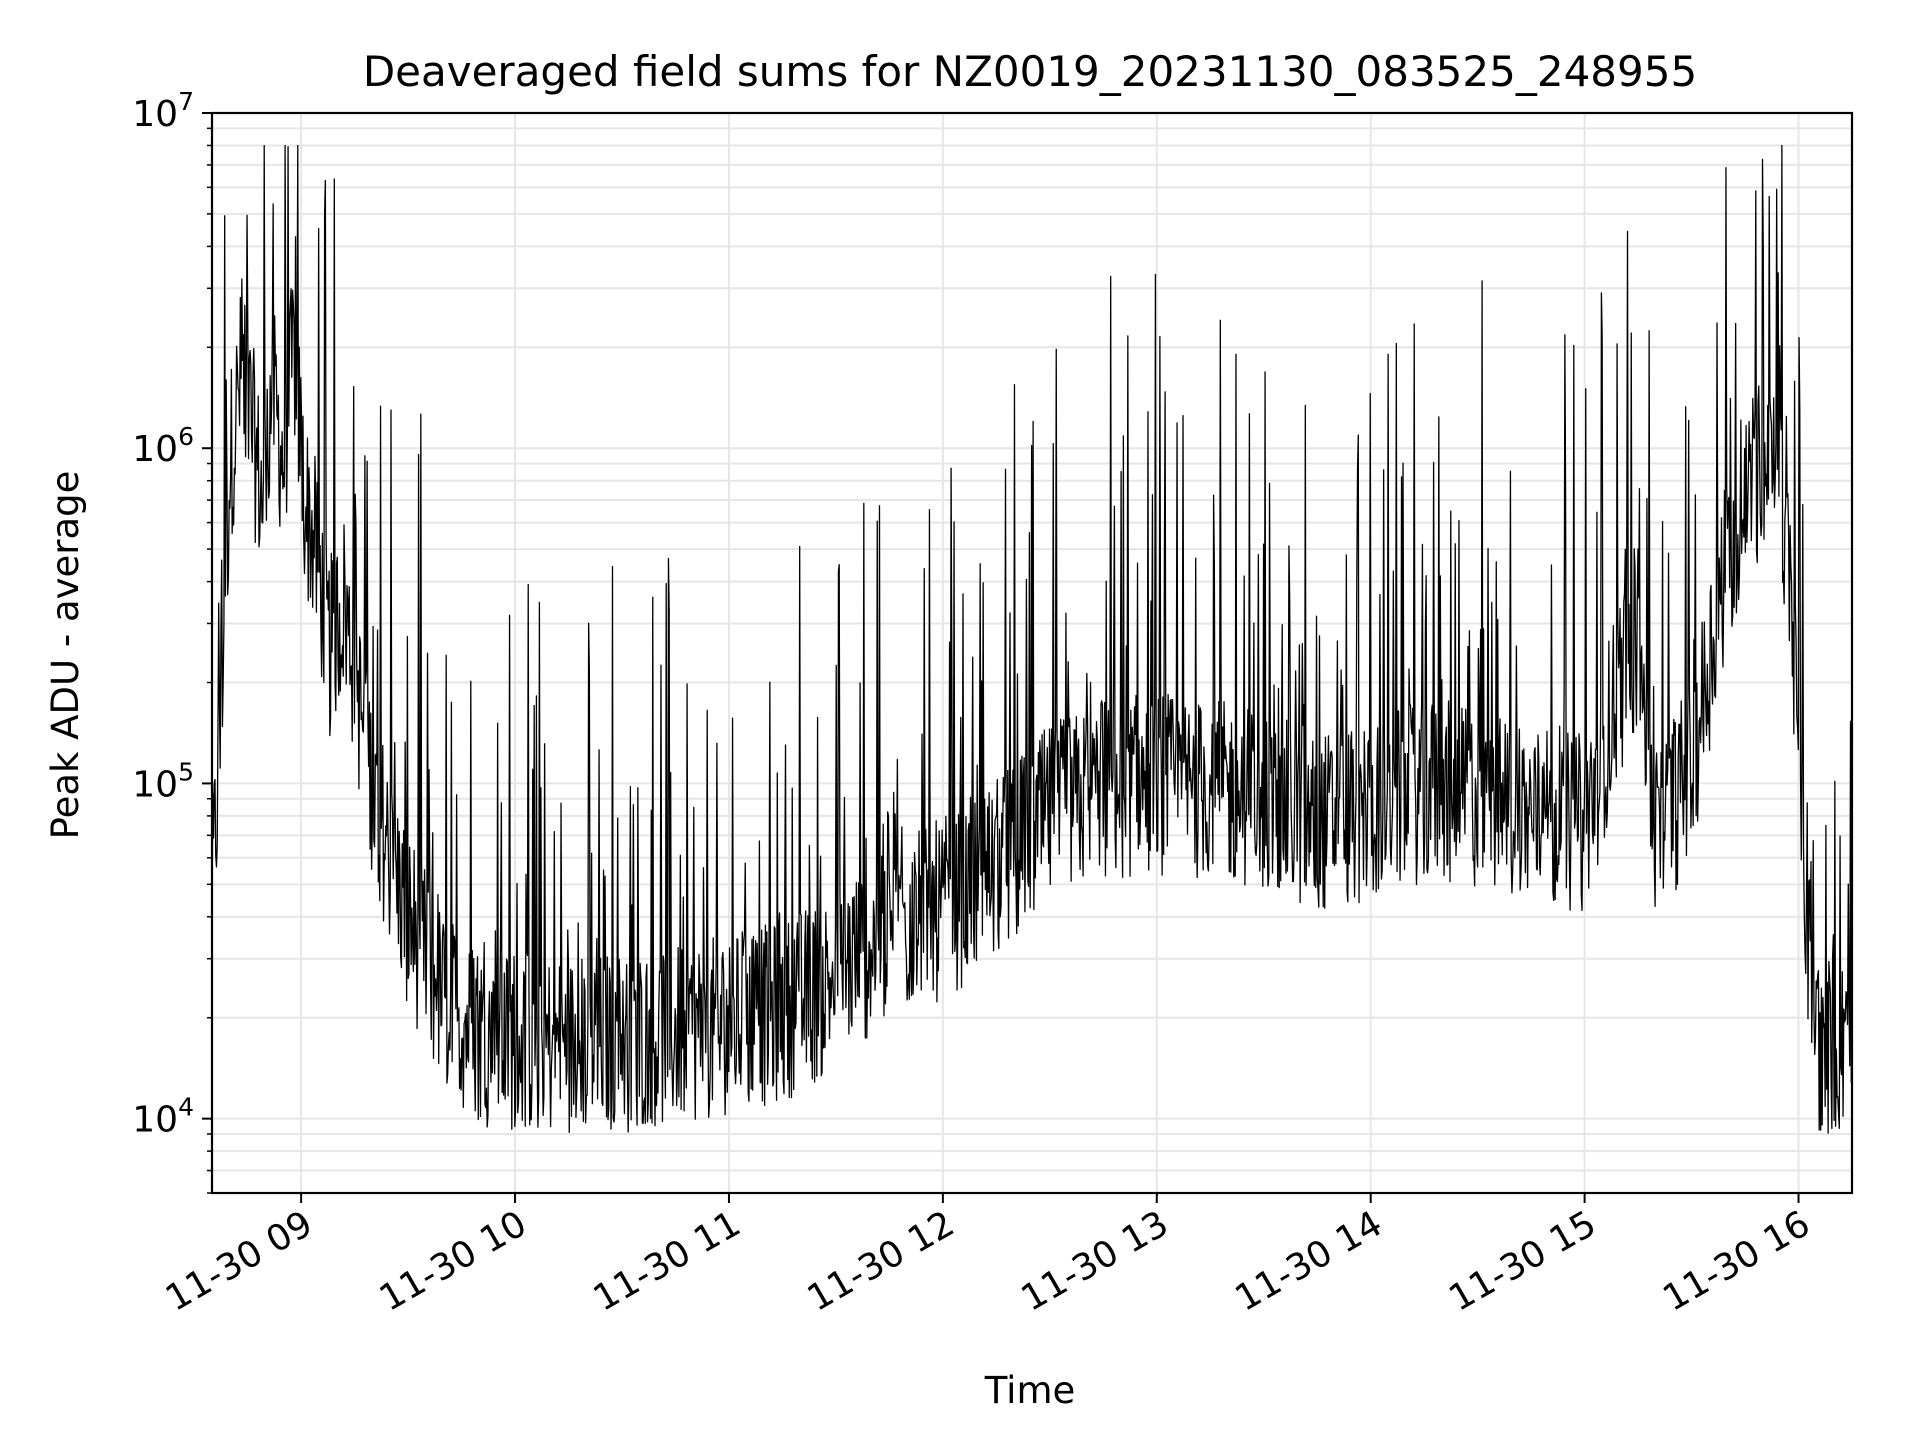  What do you see at coordinates (1522, 1261) in the screenshot?
I see `x-tick-label: 11-30 15` at bounding box center [1522, 1261].